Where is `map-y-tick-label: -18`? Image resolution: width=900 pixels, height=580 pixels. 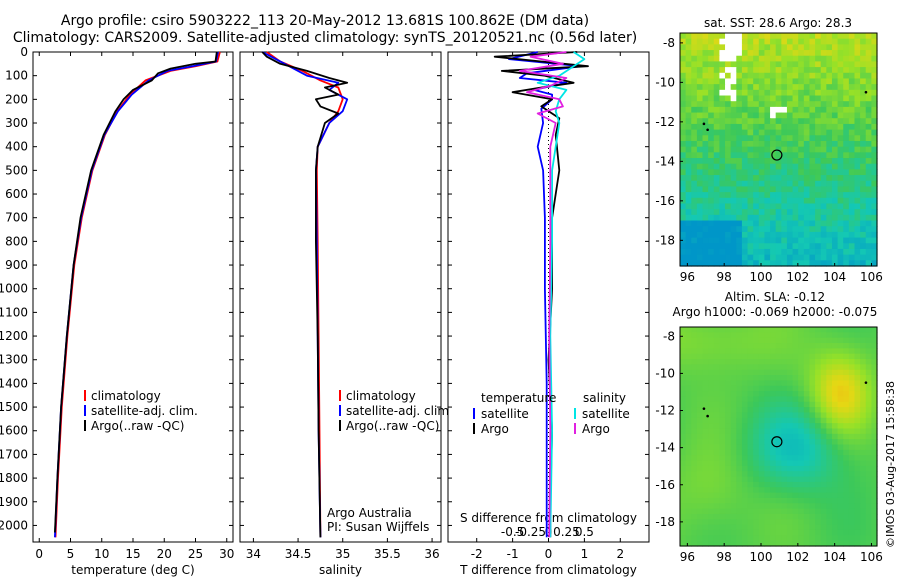 map-y-tick-label: -18 is located at coordinates (665, 522).